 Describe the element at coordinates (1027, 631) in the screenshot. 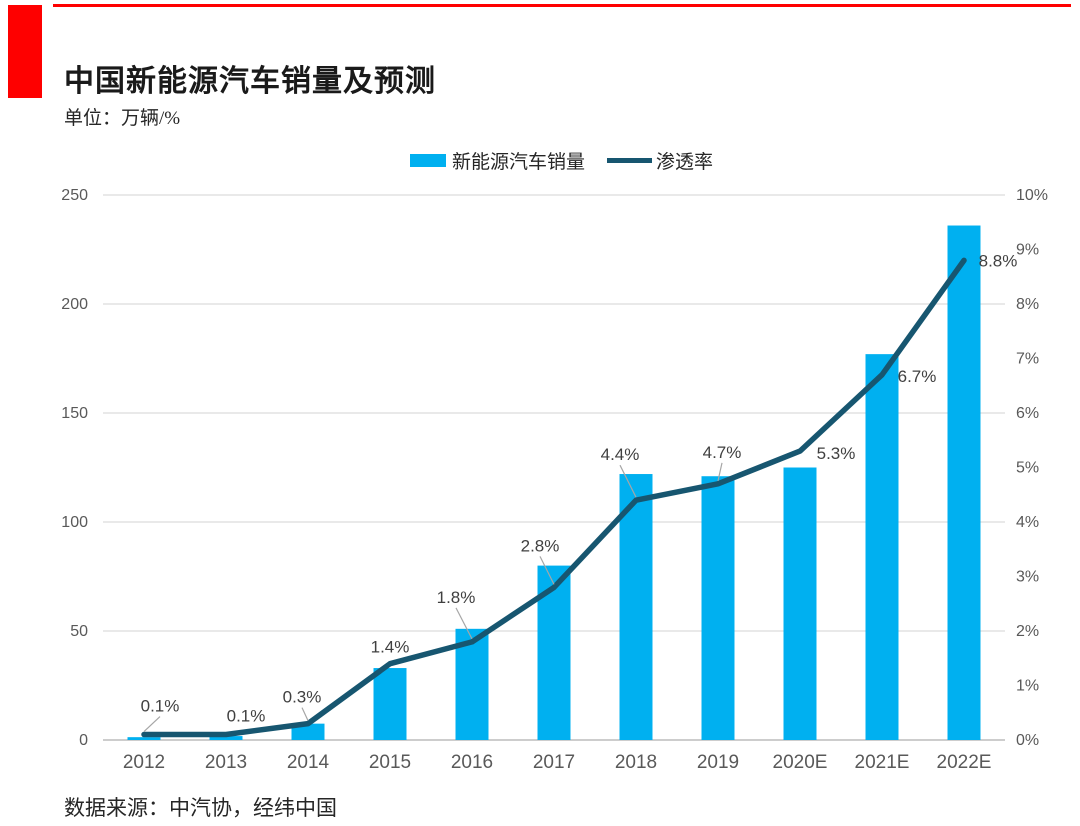

I see `right-axis-tick-2%: 2%` at that location.